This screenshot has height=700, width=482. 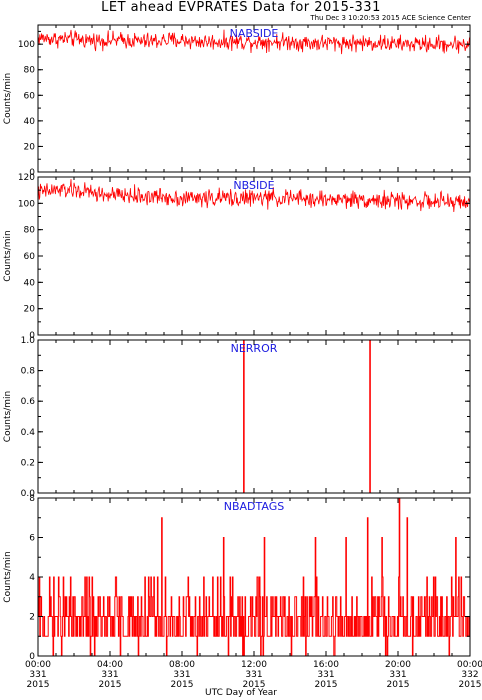 What do you see at coordinates (254, 33) in the screenshot?
I see `panel-label: NABSIDE` at bounding box center [254, 33].